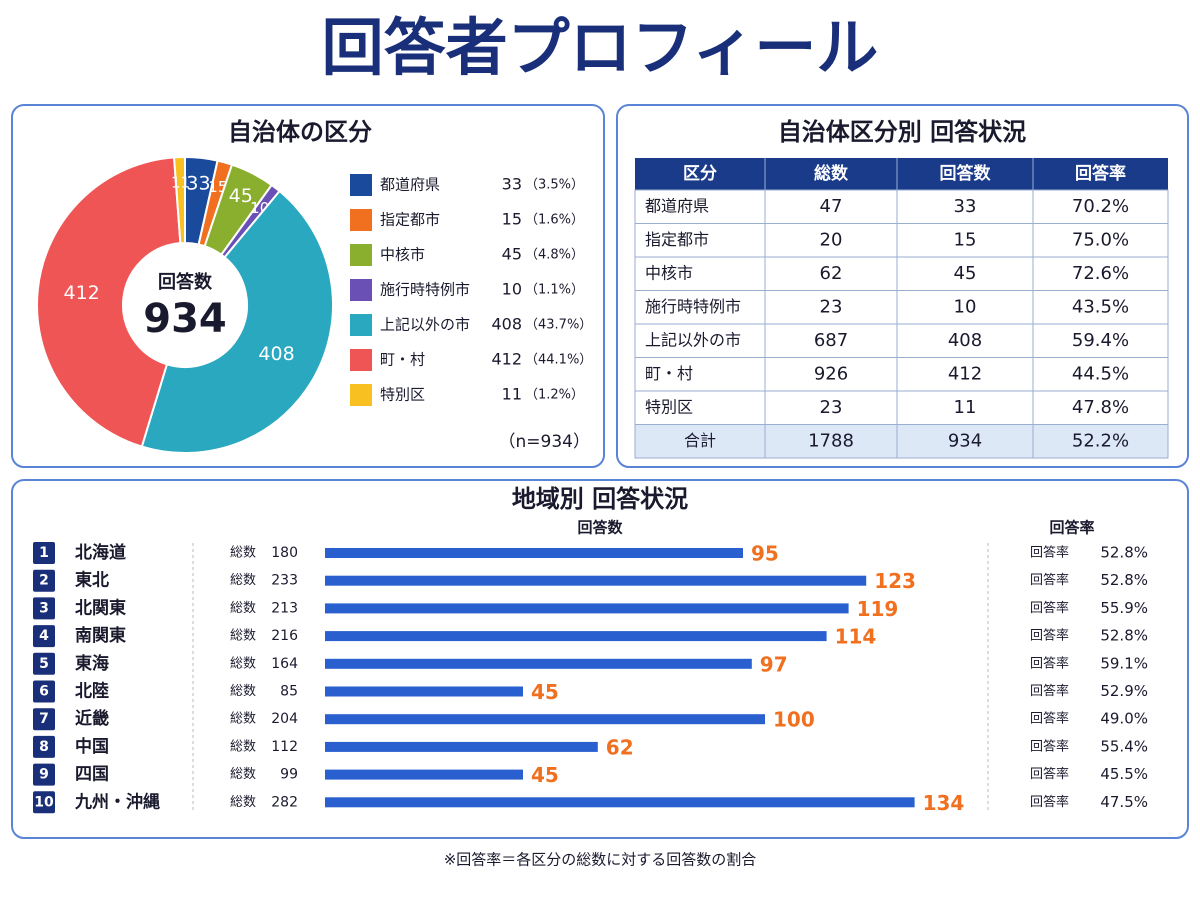 Image resolution: width=1200 pixels, height=900 pixels. What do you see at coordinates (1100, 206) in the screenshot?
I see `table-cell: 70.2%` at bounding box center [1100, 206].